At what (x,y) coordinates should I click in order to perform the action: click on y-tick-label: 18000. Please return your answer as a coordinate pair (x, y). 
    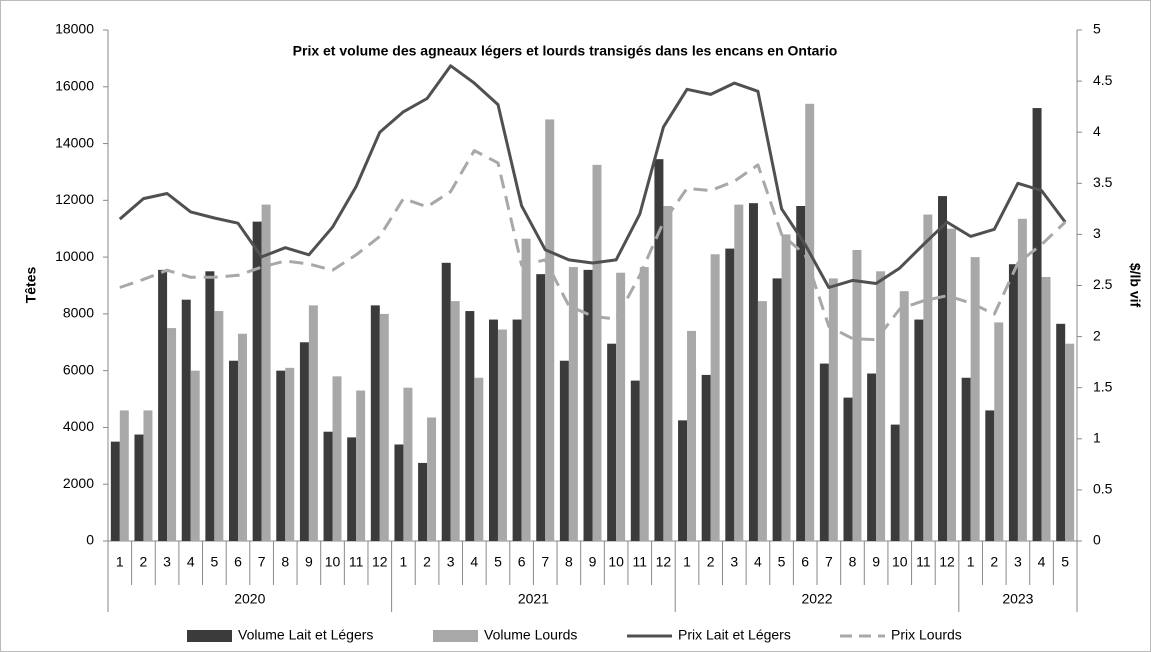
    Looking at the image, I should click on (74, 29).